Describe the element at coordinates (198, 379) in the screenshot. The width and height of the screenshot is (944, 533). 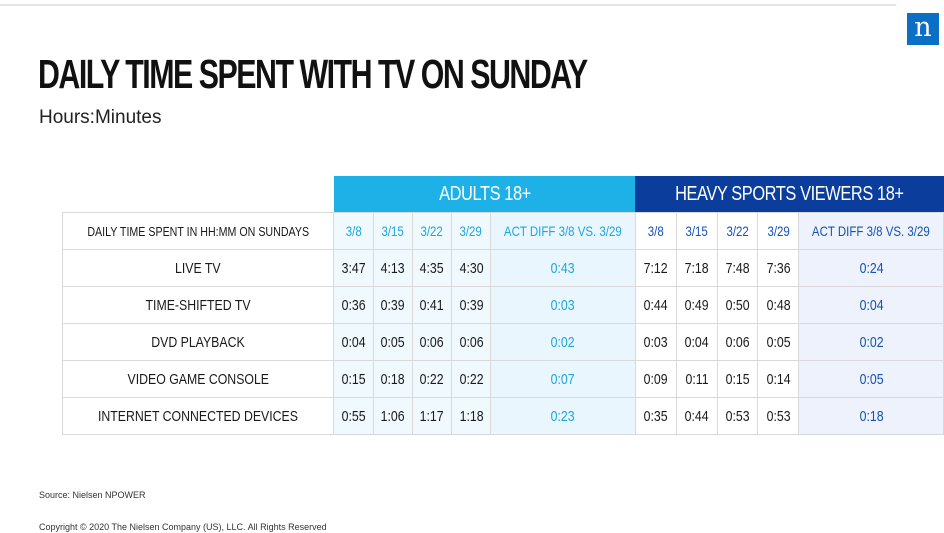
I see `row-label: VIDEO GAME CONSOLE` at that location.